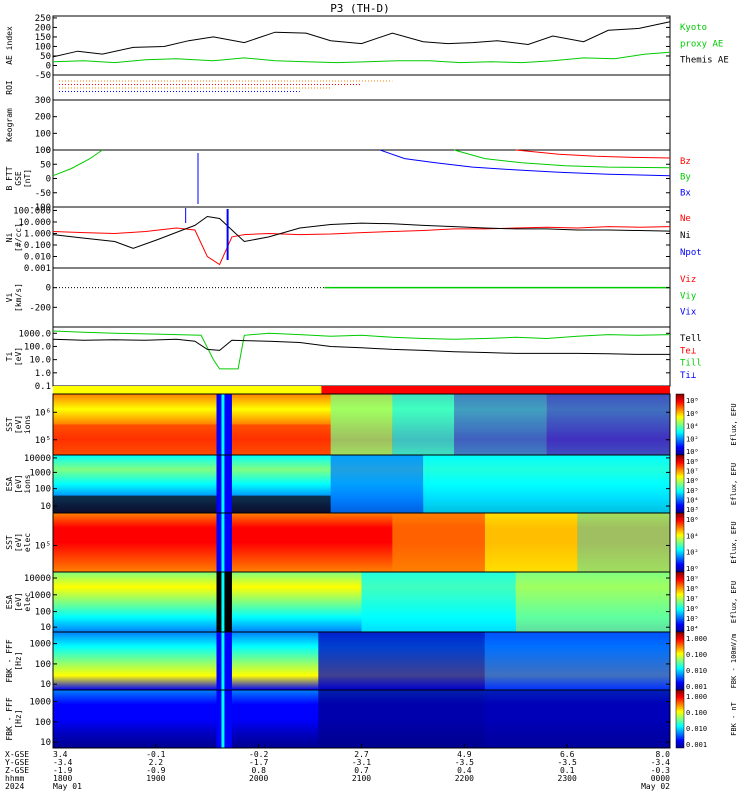  I want to click on colorbar-tick-label: 10⁰, so click(692, 569).